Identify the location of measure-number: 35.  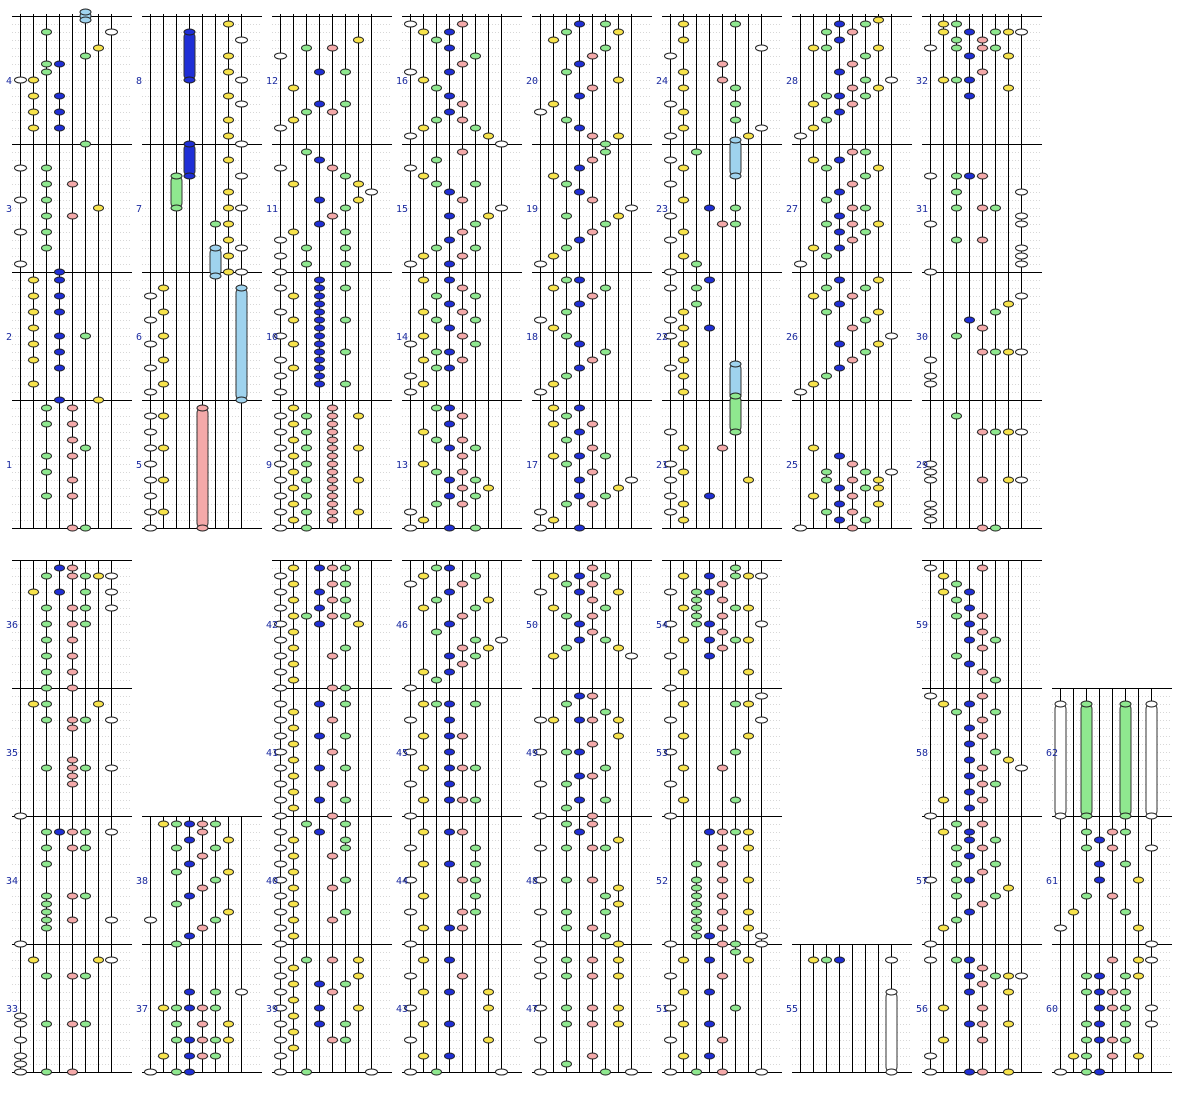
(12, 753).